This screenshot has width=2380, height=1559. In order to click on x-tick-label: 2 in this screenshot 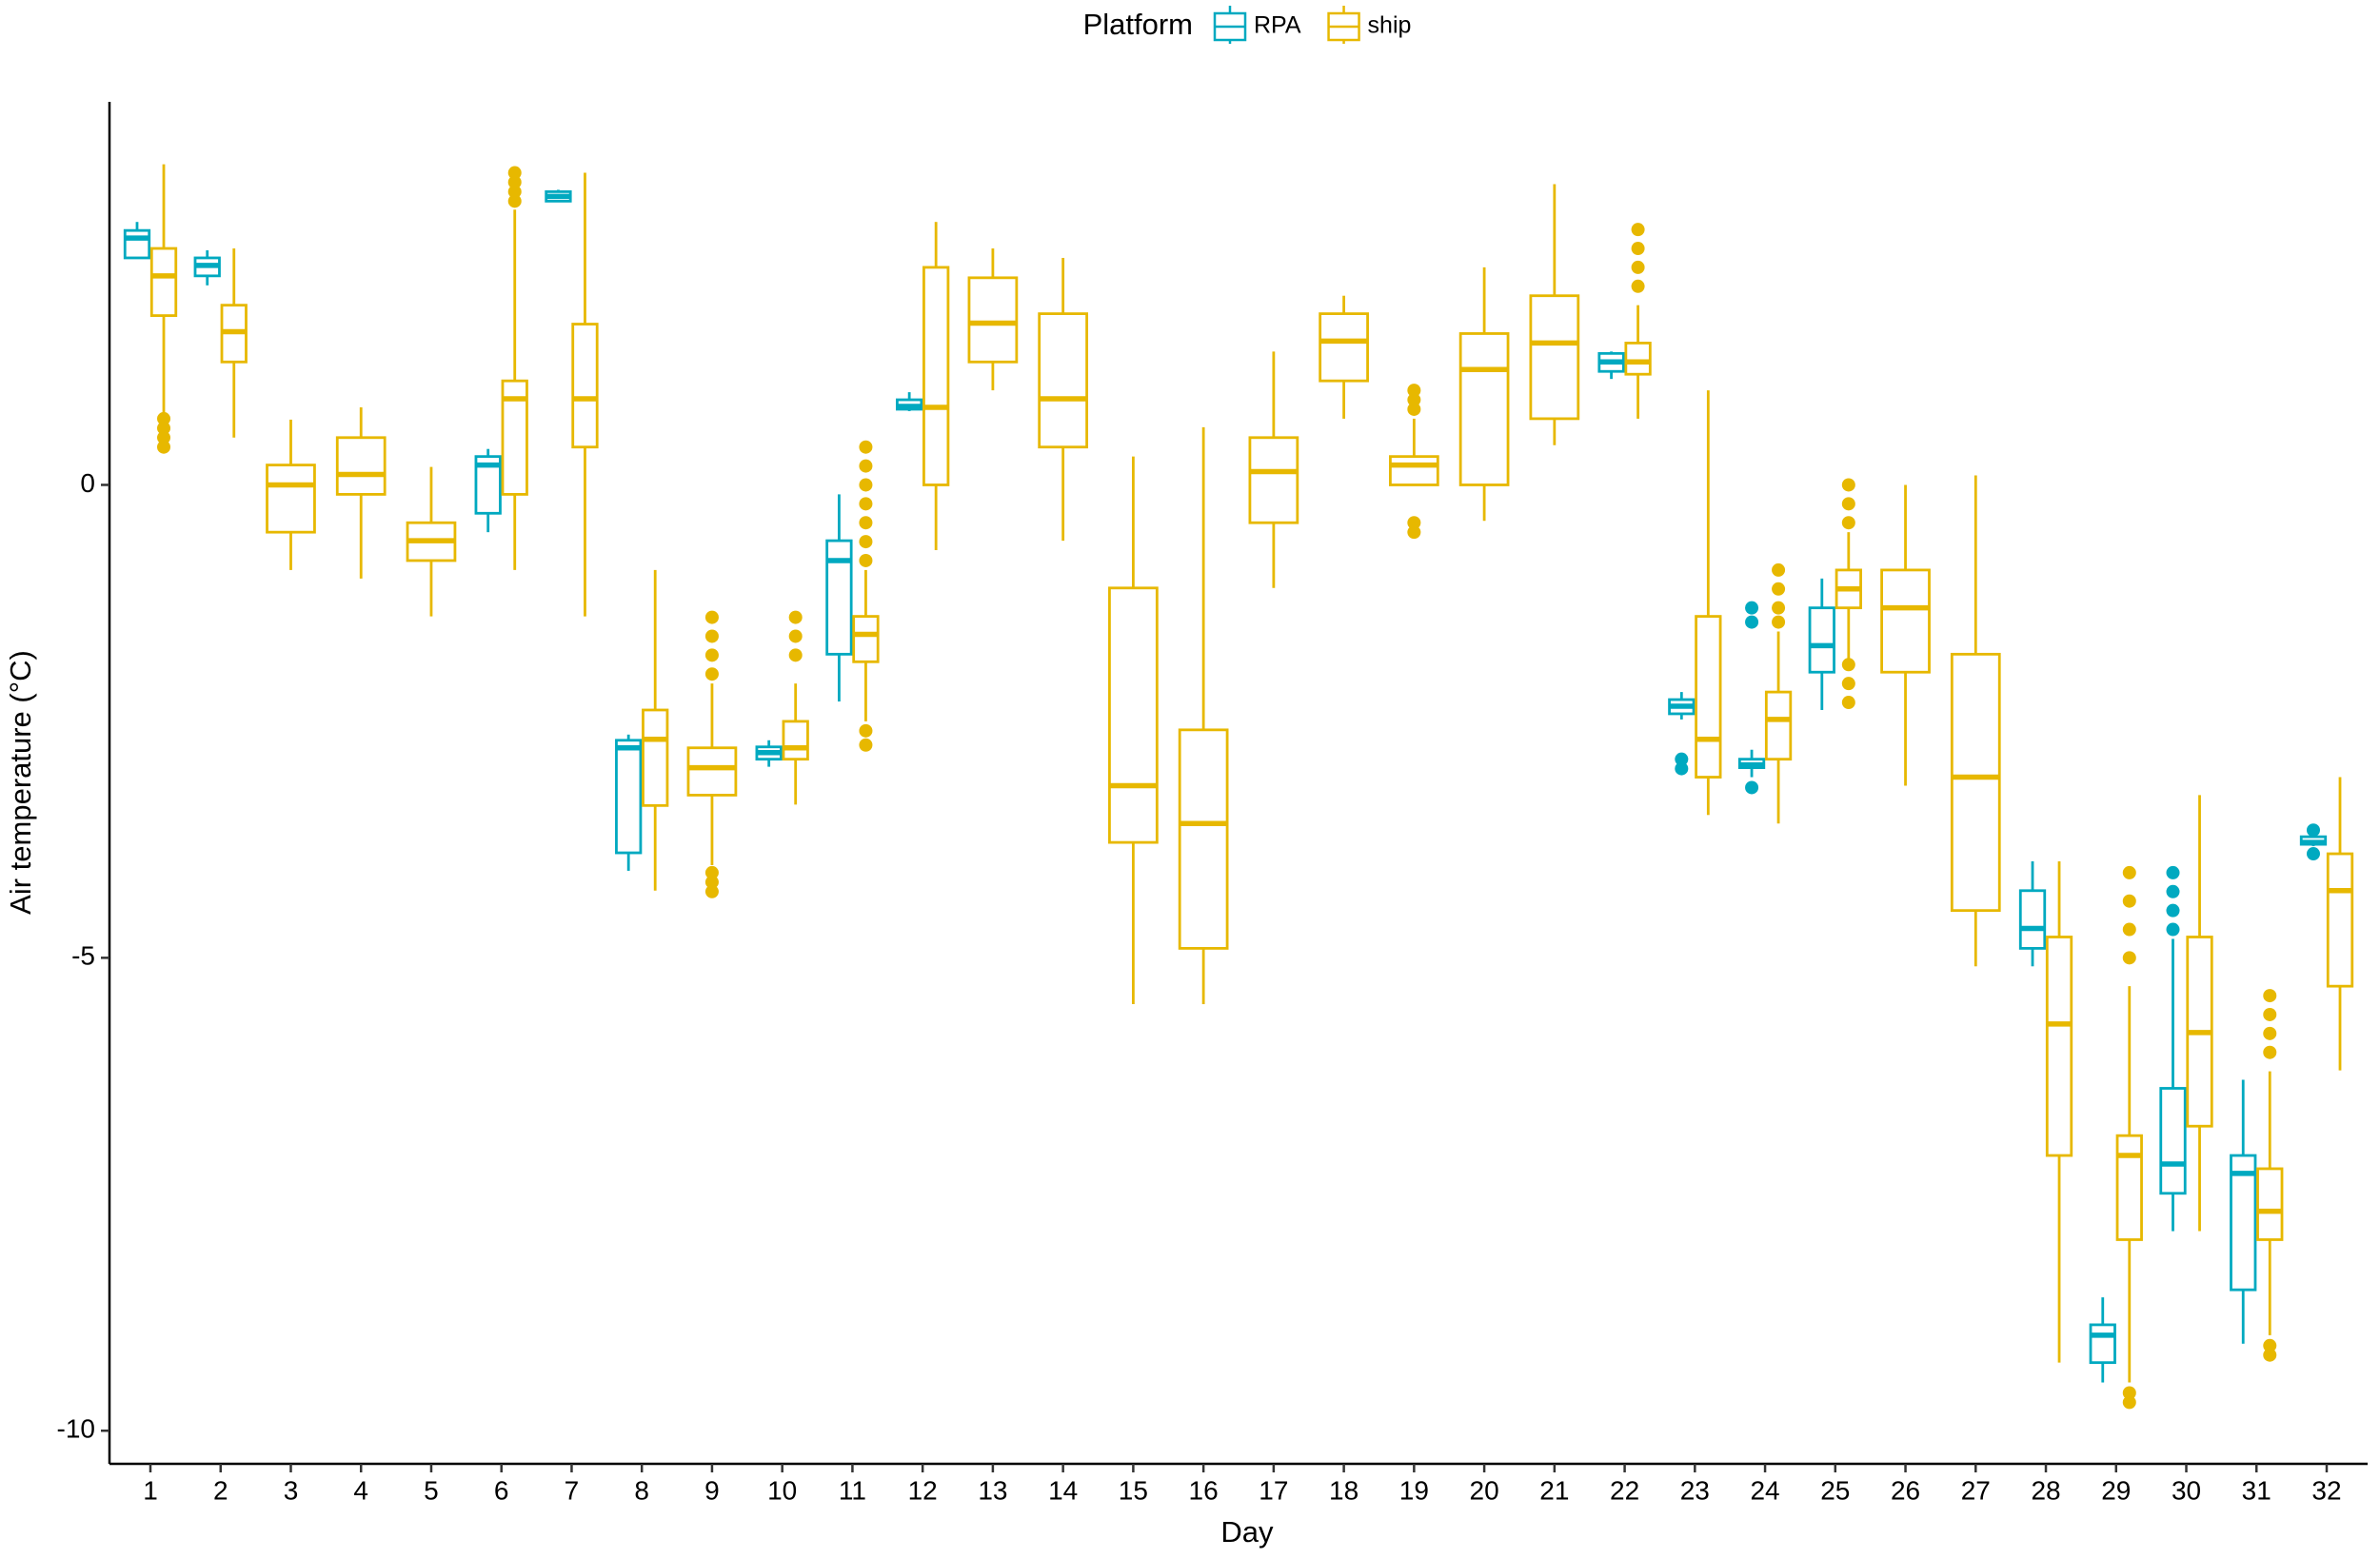, I will do `click(220, 1490)`.